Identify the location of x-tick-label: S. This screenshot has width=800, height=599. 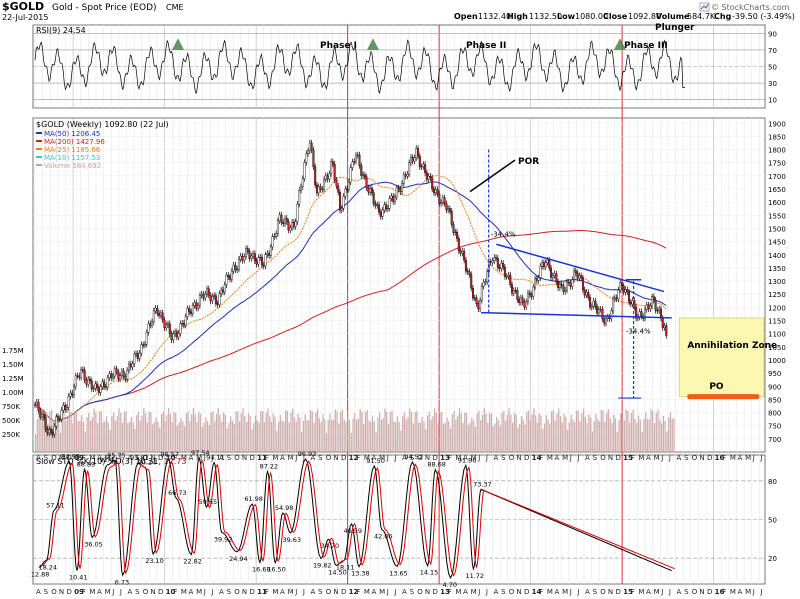
(595, 592).